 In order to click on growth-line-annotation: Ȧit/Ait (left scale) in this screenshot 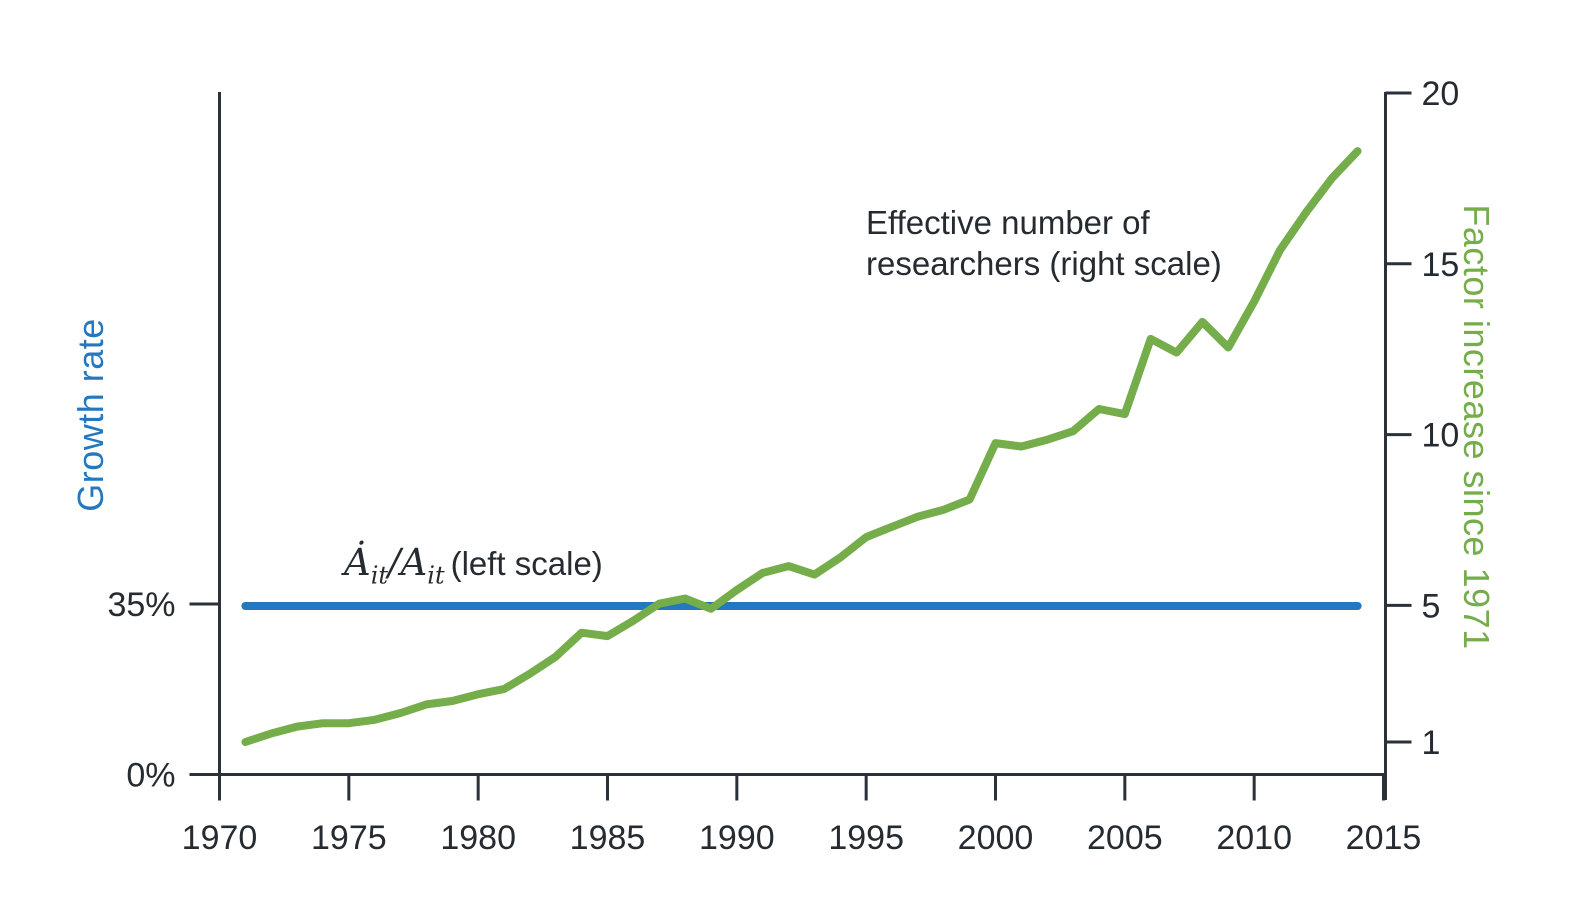, I will do `click(473, 565)`.